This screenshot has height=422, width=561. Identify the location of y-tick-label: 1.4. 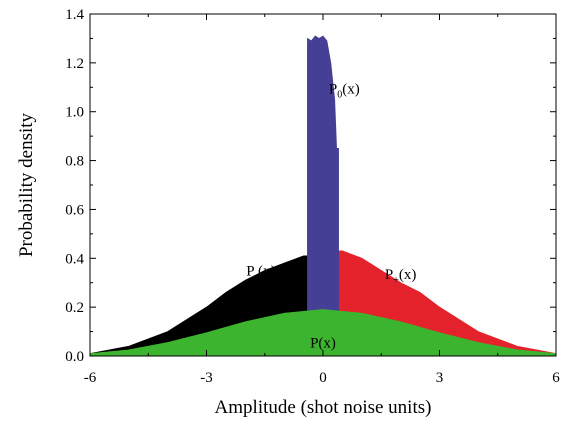
(74, 15).